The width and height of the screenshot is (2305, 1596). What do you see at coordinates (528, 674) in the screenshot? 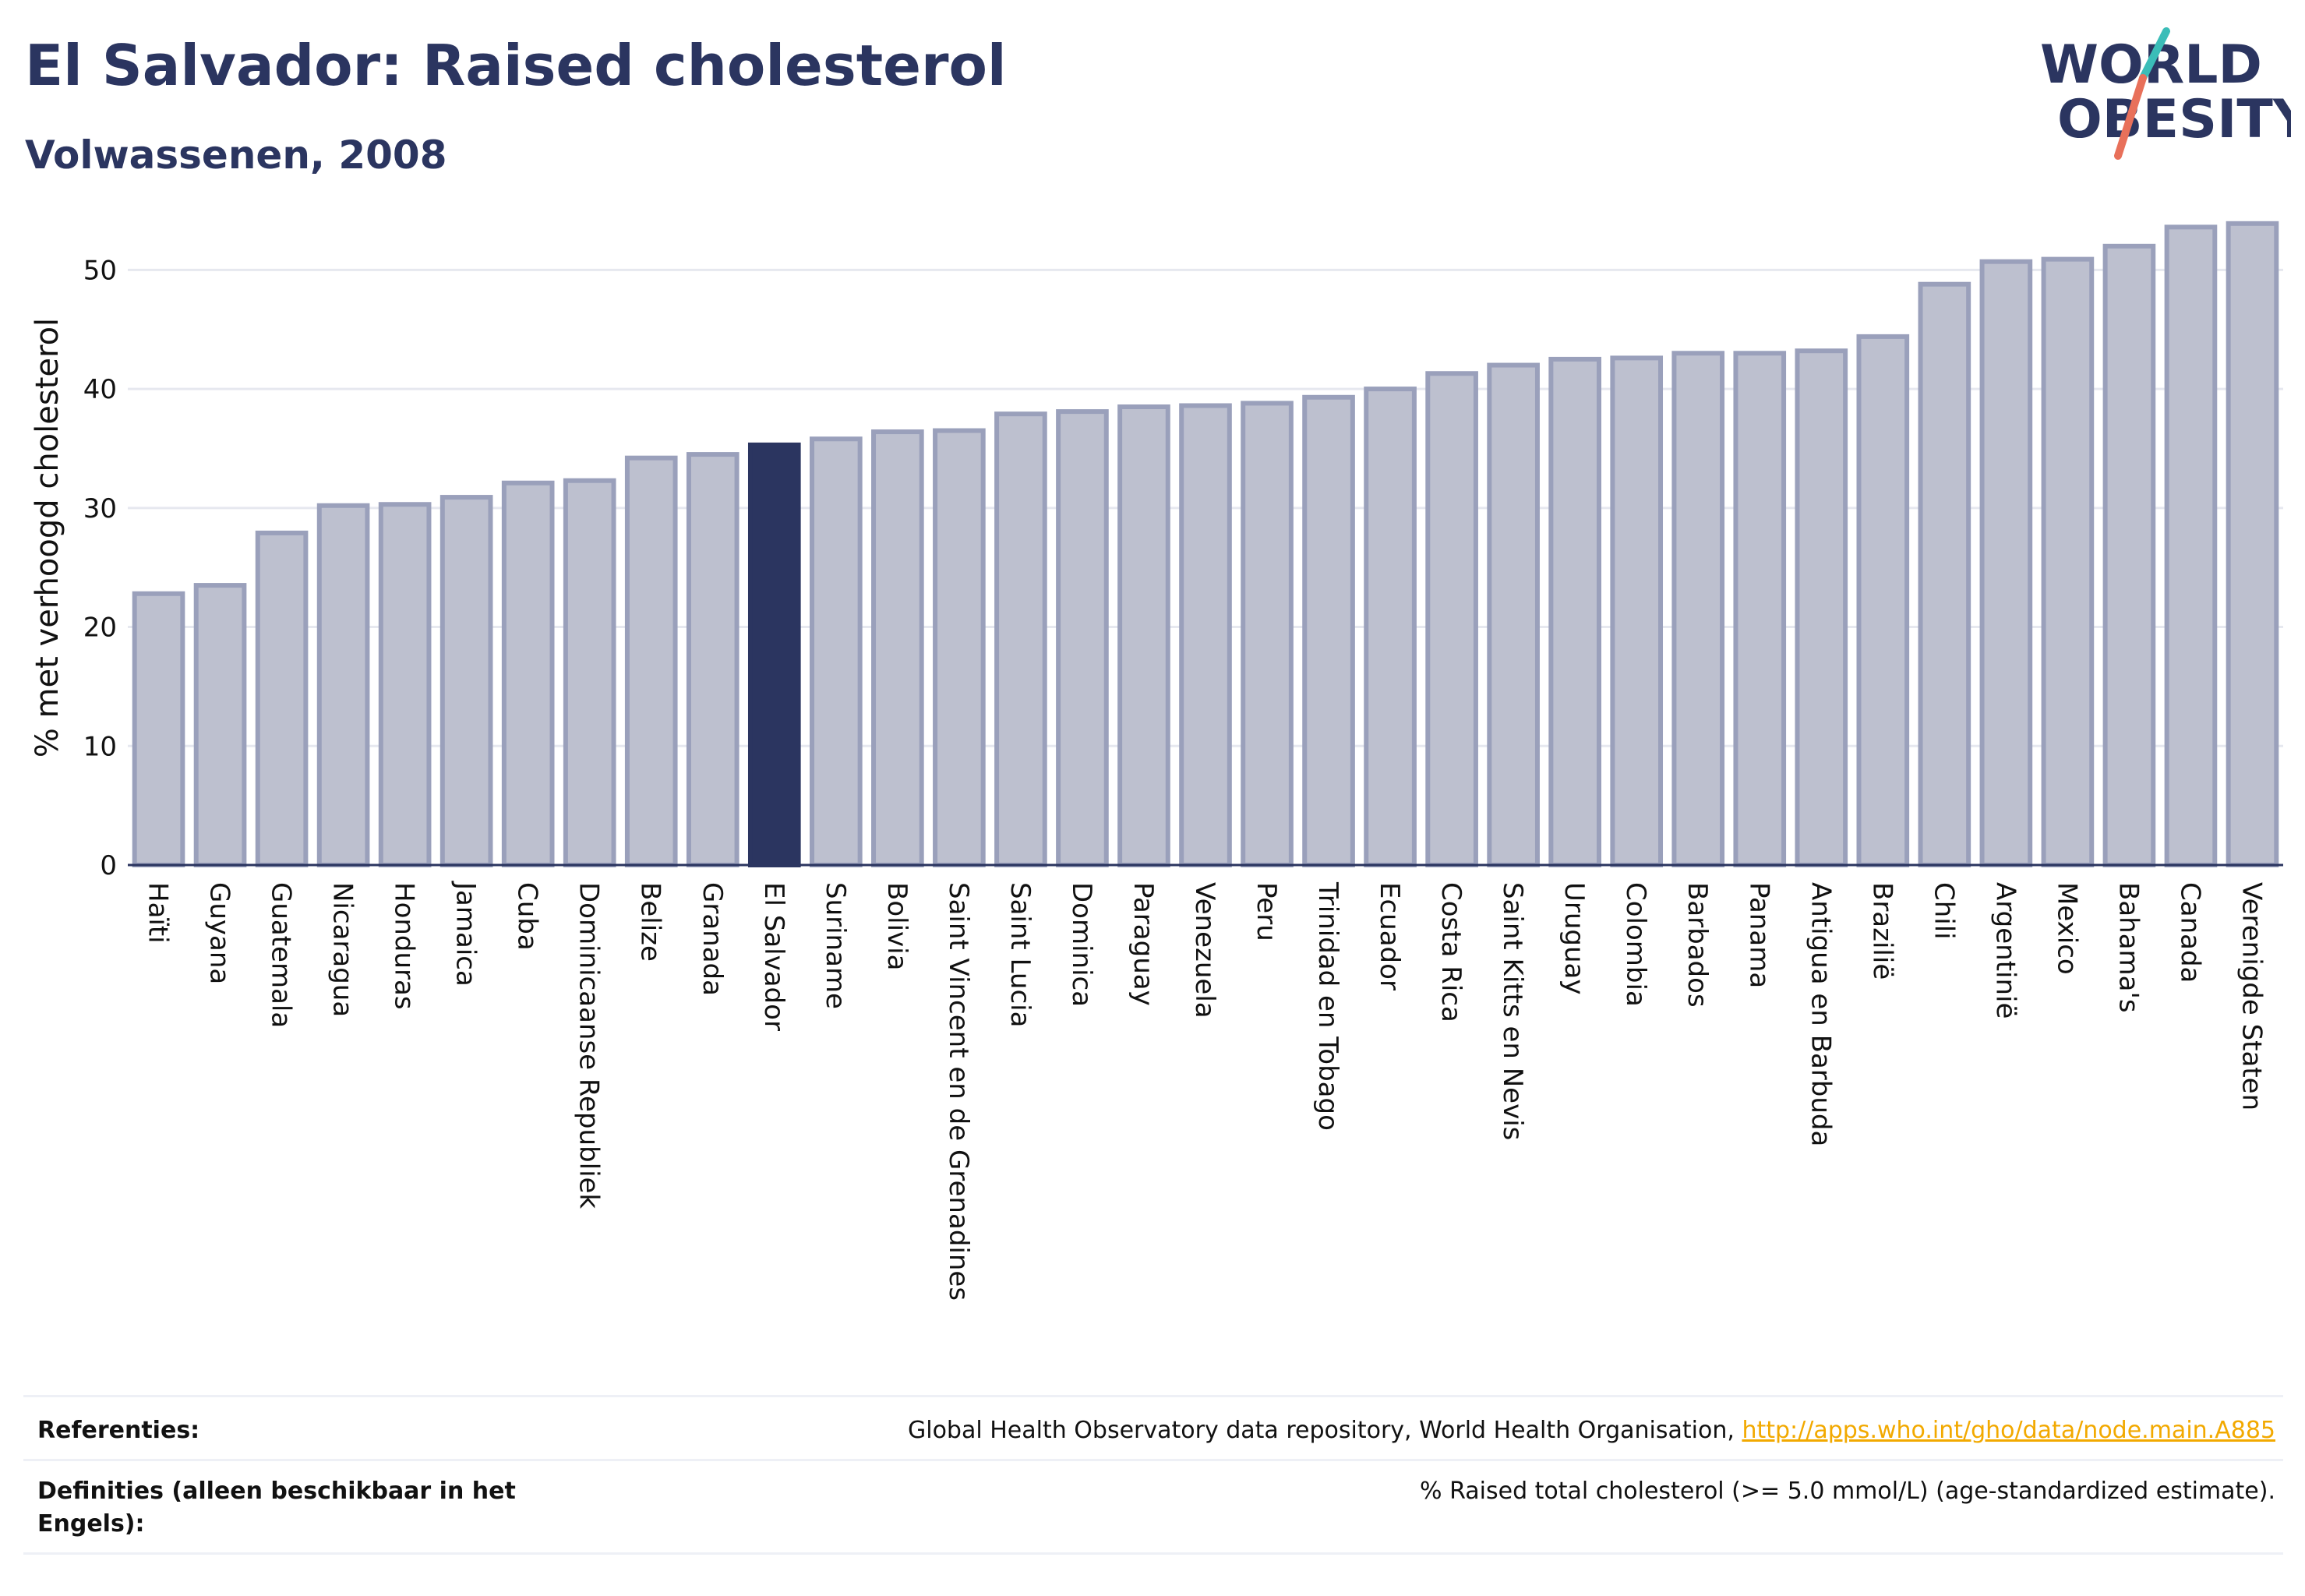
I see `bar-cuba` at bounding box center [528, 674].